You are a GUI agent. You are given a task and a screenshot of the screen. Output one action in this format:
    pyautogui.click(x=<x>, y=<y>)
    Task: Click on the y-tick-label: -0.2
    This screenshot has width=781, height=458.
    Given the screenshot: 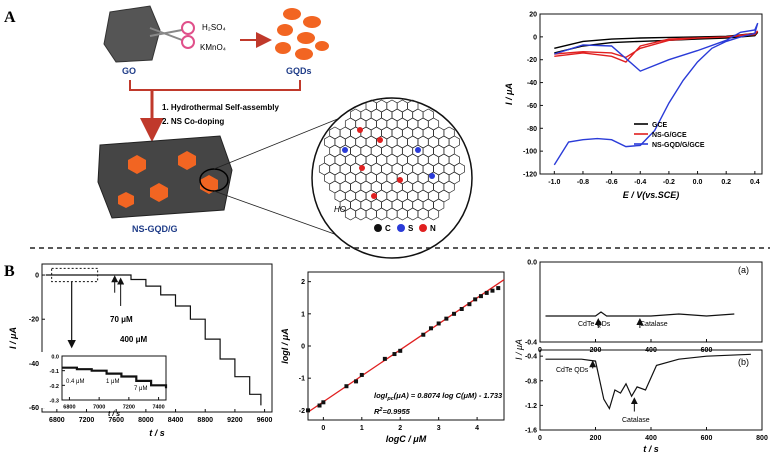 What is the action you would take?
    pyautogui.click(x=54, y=387)
    